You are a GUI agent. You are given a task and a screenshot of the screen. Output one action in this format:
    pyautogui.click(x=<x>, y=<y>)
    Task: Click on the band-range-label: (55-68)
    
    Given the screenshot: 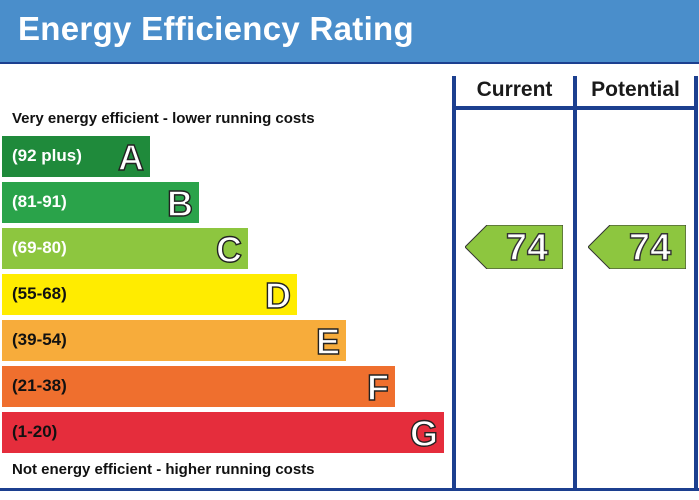 What is the action you would take?
    pyautogui.click(x=39, y=293)
    